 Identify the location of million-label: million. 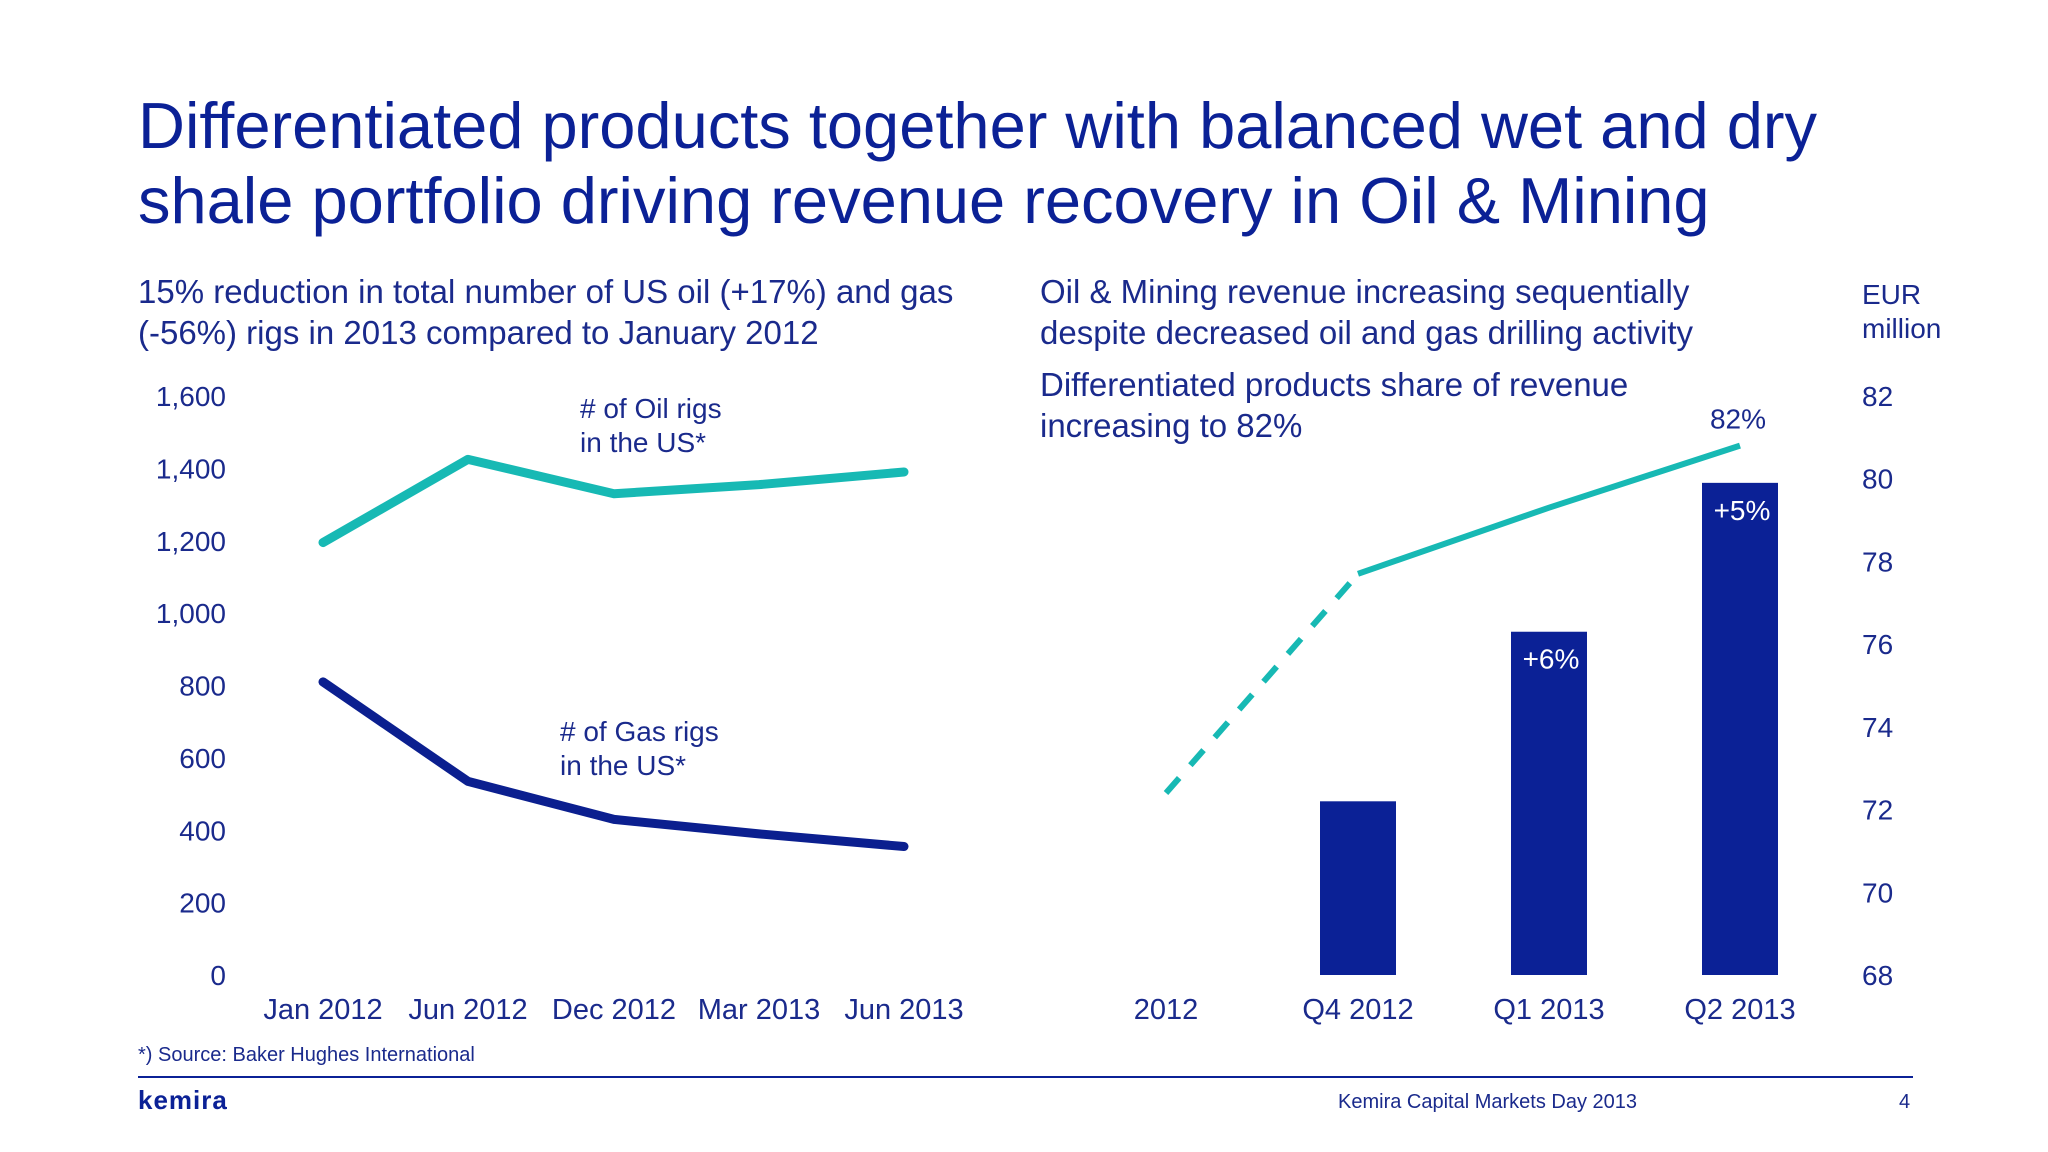
(1902, 328).